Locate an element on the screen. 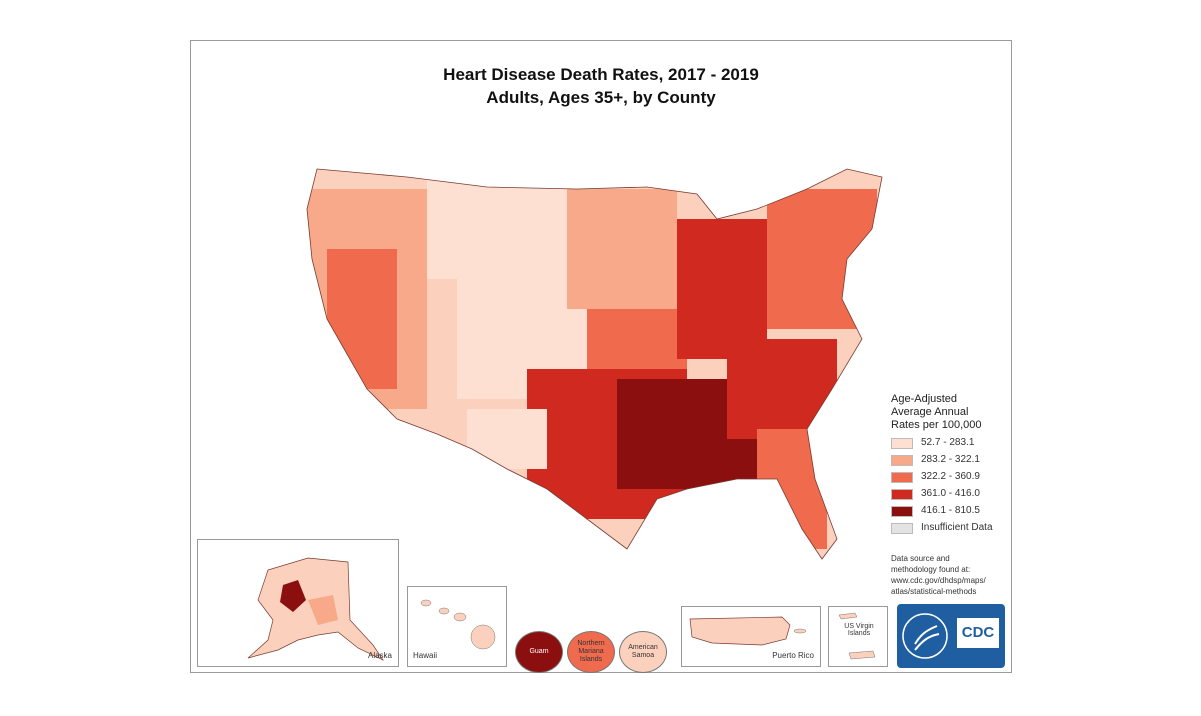 The image size is (1201, 716). legend-label: 52.7 - 283.1 is located at coordinates (948, 442).